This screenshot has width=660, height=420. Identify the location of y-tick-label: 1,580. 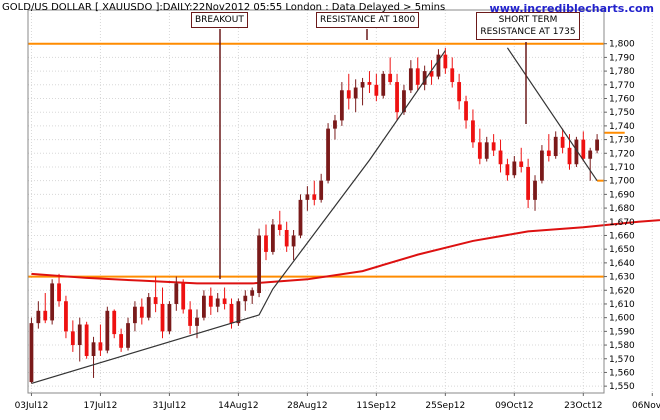
(622, 346).